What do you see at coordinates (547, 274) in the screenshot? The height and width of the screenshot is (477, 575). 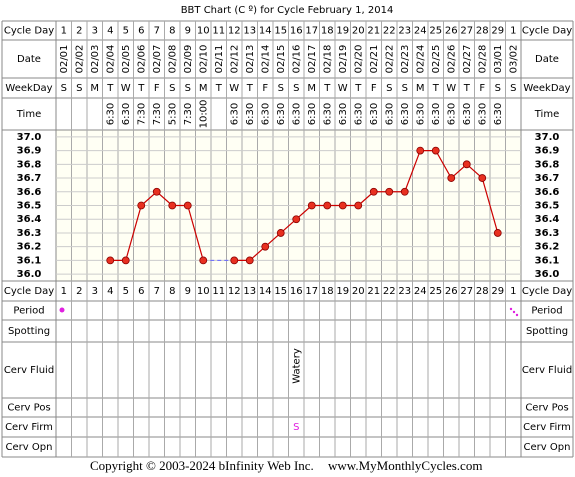 I see `y-tick-label: 36.0` at bounding box center [547, 274].